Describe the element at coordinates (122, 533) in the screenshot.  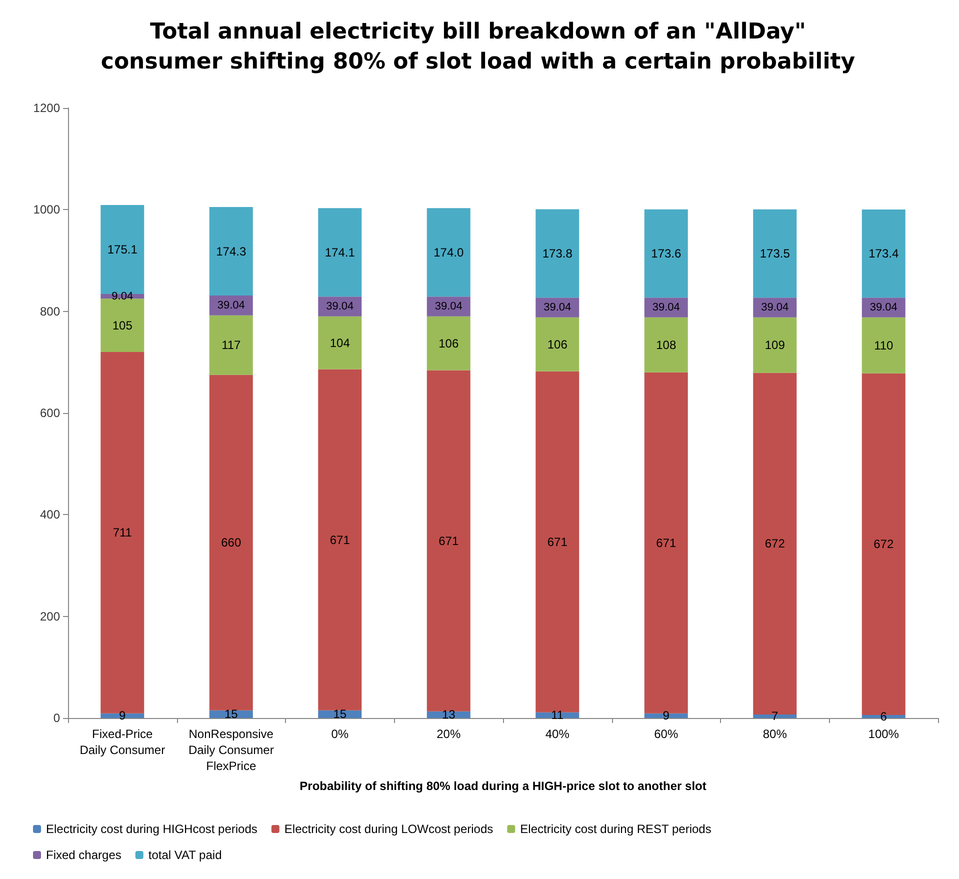
I see `data-label: 711` at that location.